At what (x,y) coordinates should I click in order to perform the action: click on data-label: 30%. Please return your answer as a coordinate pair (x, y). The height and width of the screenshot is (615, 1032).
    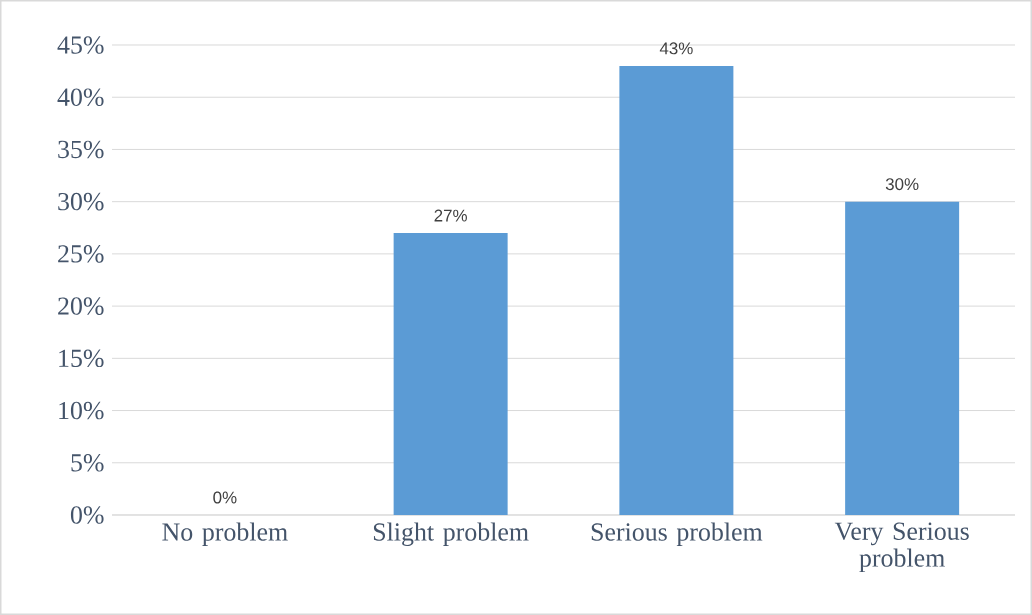
    Looking at the image, I should click on (902, 184).